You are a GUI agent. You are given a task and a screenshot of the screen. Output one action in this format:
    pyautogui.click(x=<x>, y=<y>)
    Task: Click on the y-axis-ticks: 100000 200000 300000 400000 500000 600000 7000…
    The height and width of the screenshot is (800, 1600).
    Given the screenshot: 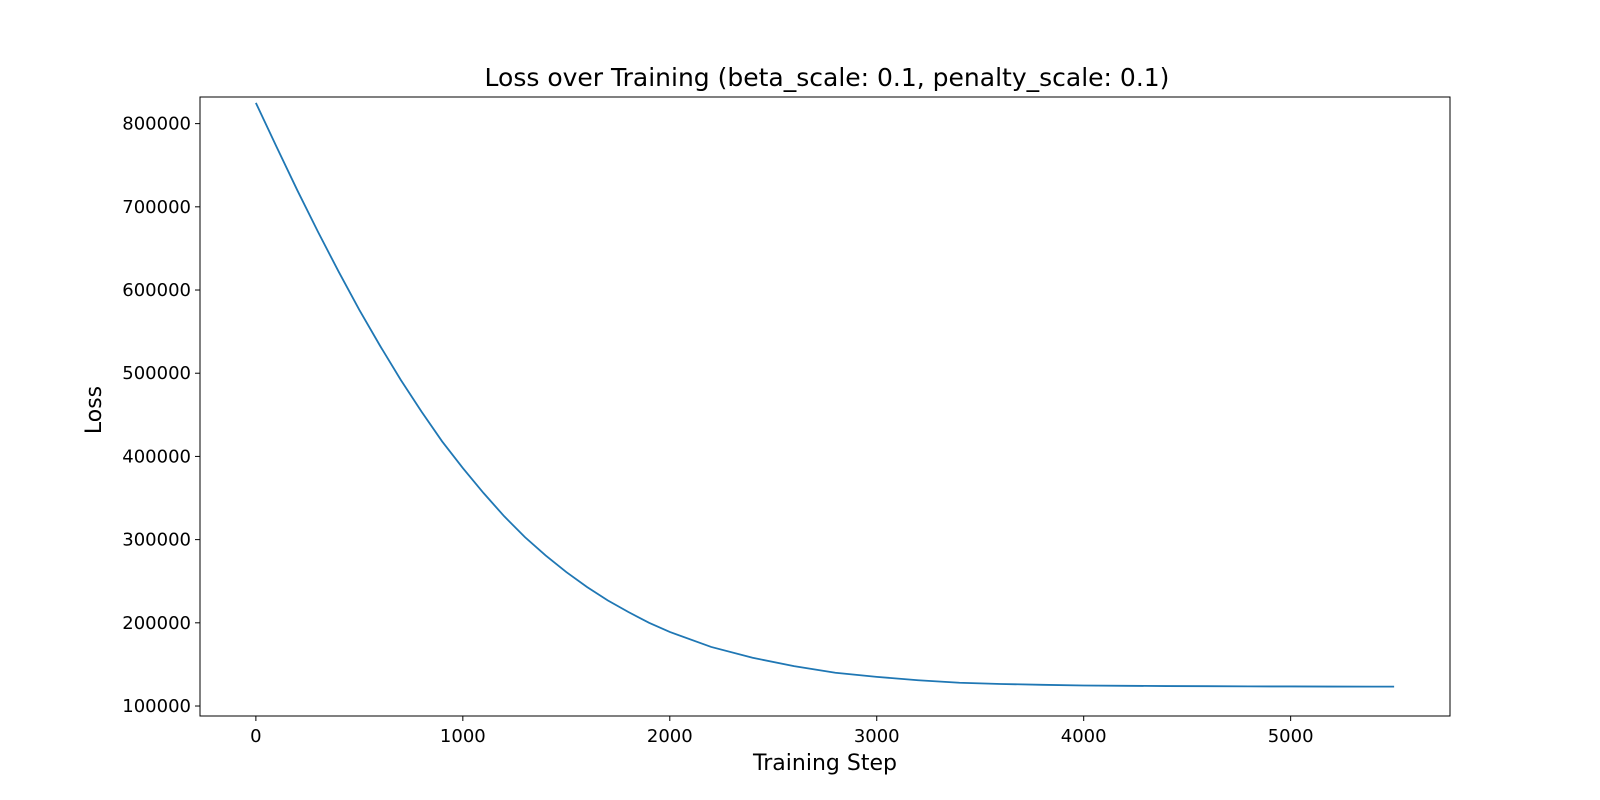 What is the action you would take?
    pyautogui.click(x=161, y=415)
    